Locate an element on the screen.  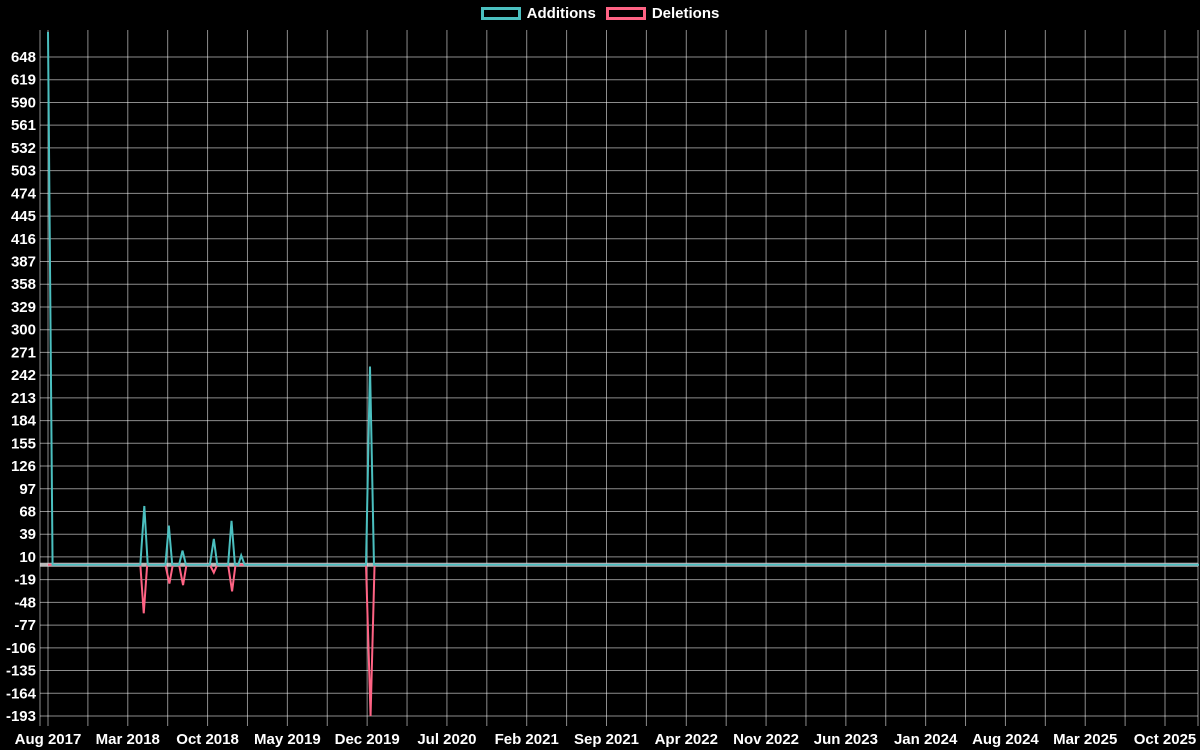
svg-text: -106 is located at coordinates (21, 648).